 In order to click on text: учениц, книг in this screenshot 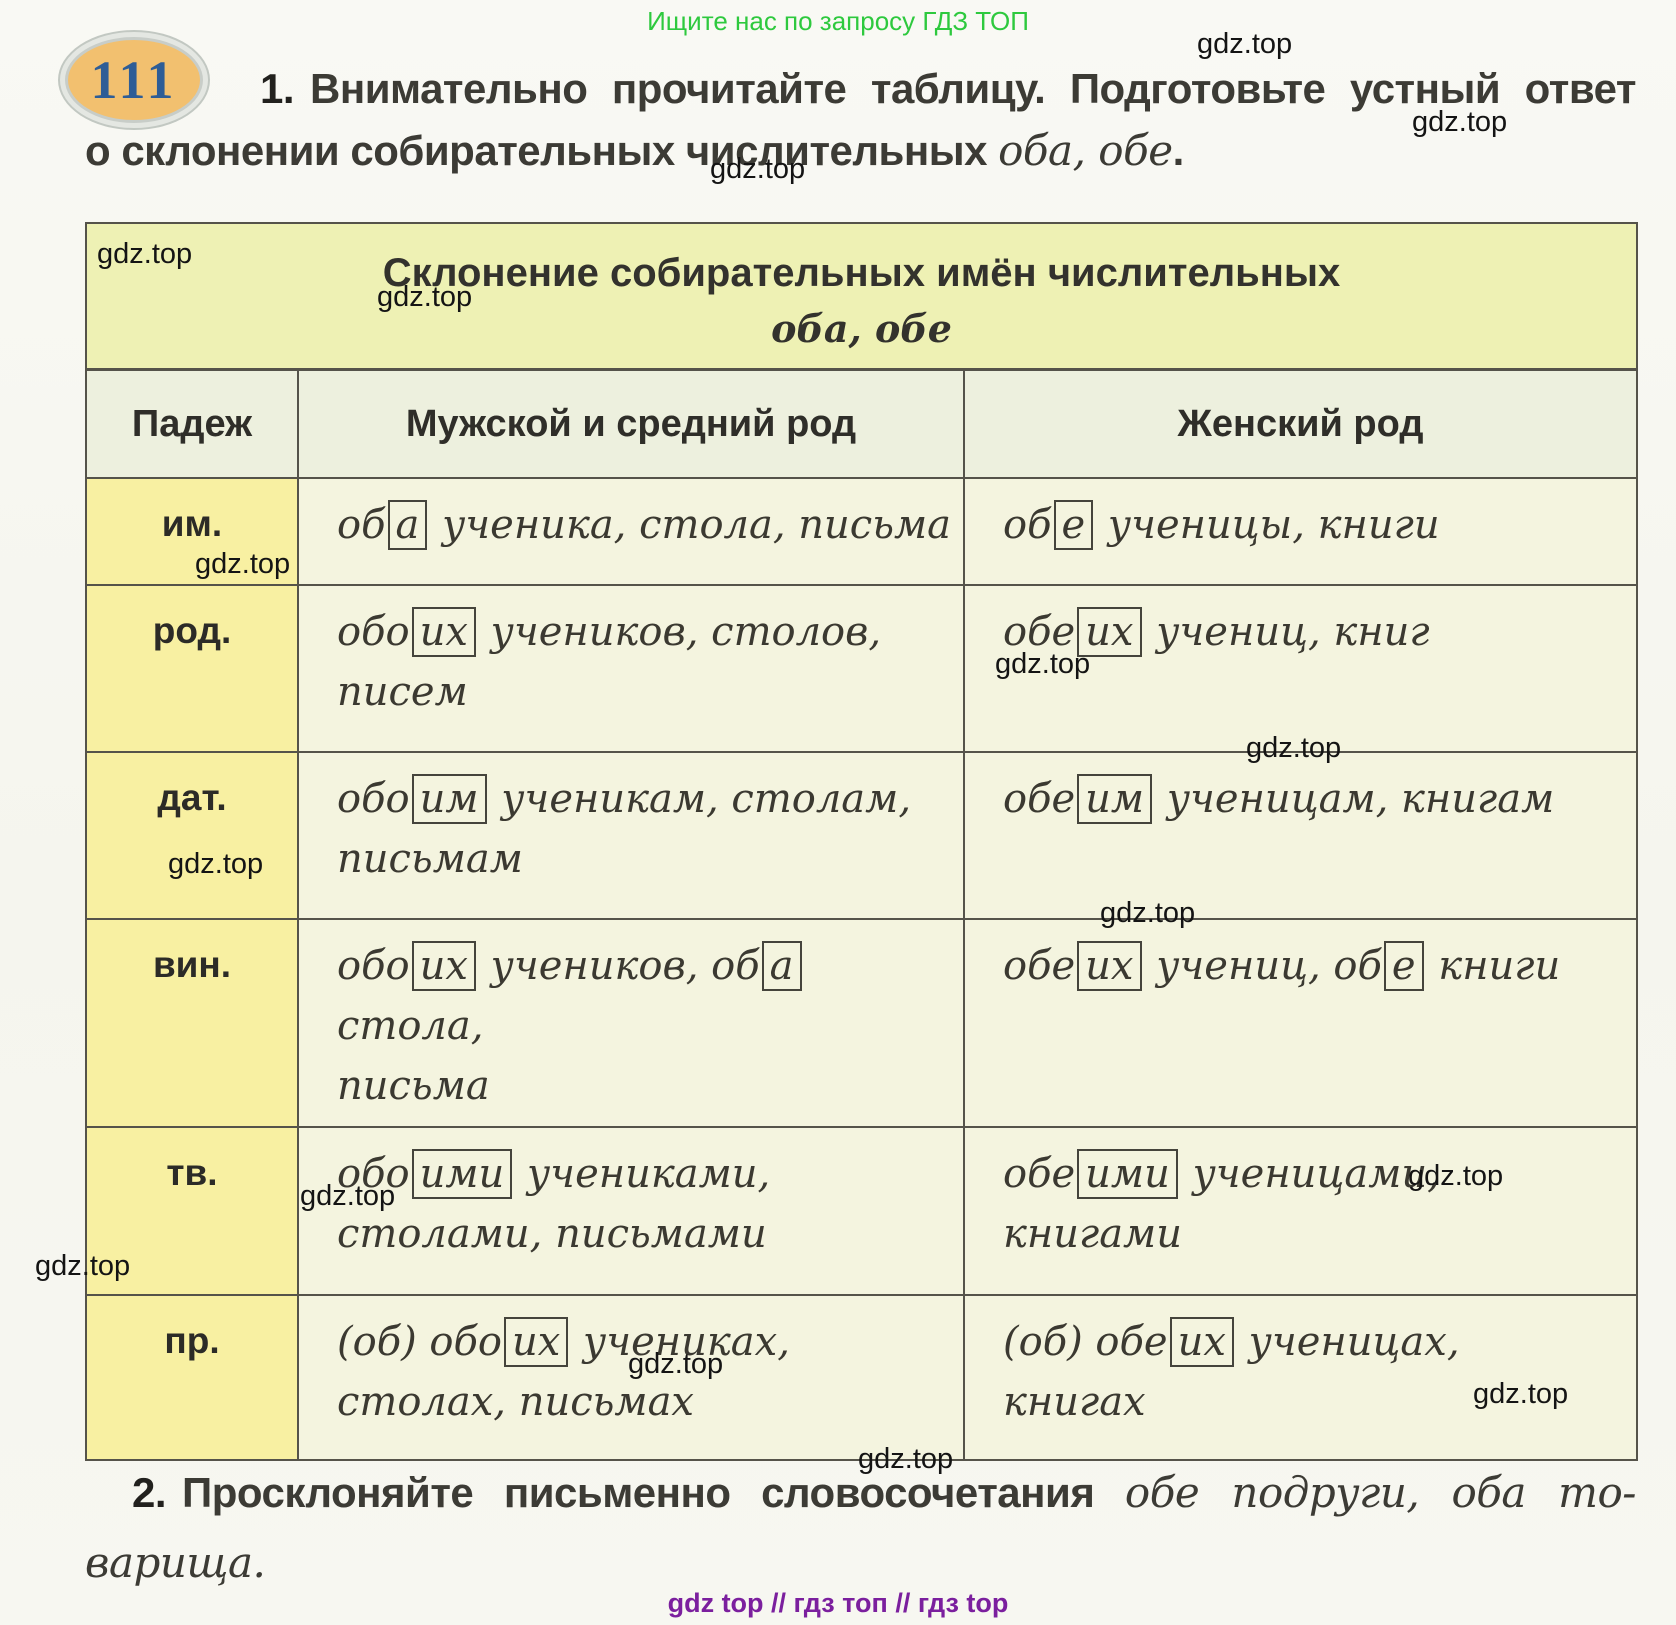, I will do `click(1286, 632)`.